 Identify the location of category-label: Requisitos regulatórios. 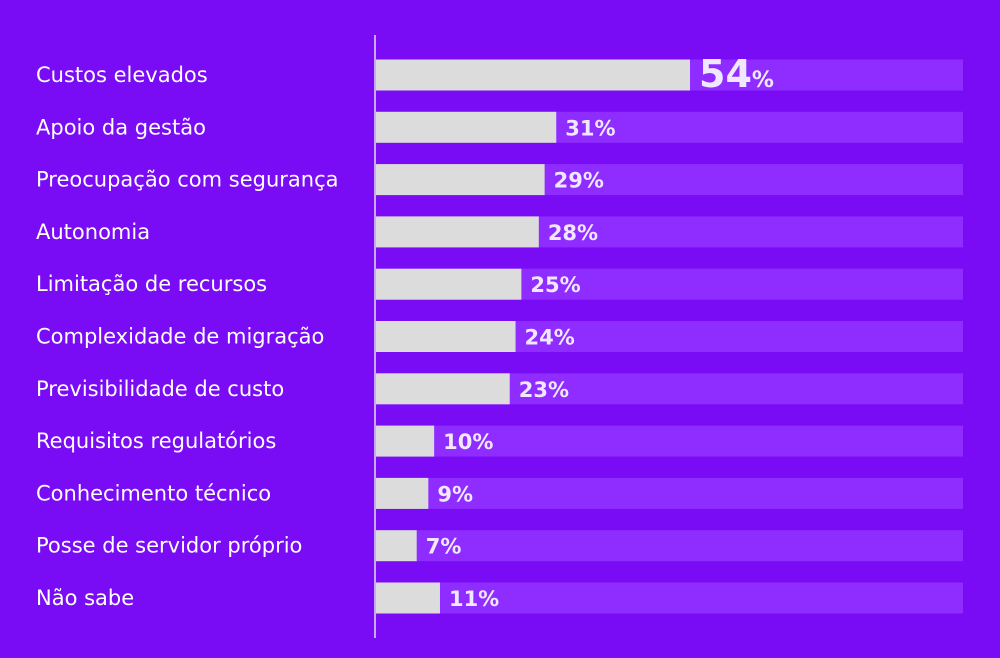
(156, 441).